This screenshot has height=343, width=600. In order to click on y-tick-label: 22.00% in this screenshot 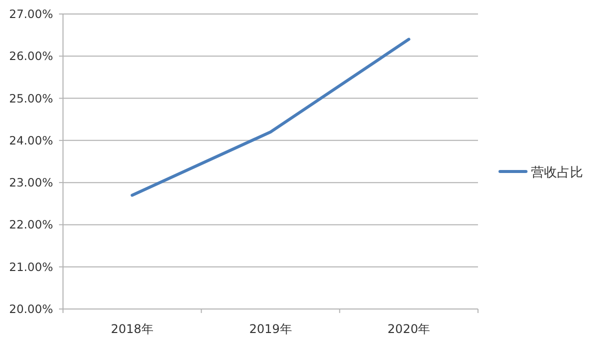, I will do `click(31, 225)`.